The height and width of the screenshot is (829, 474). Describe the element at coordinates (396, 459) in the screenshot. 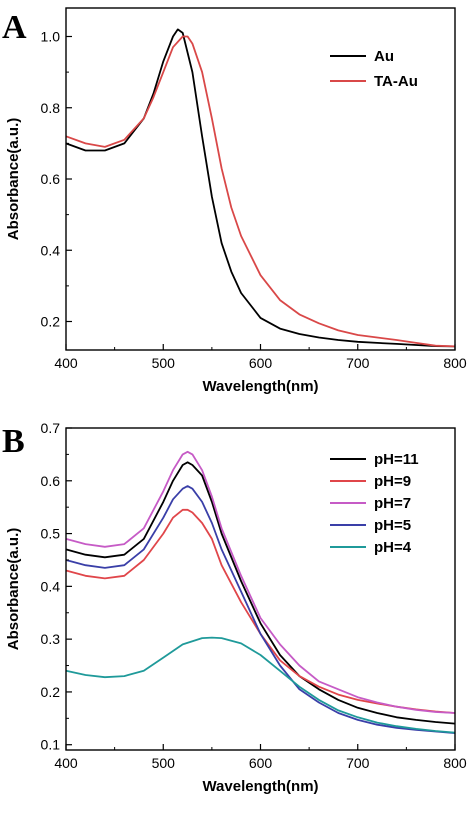

I see `legend-entry: pH=11` at that location.